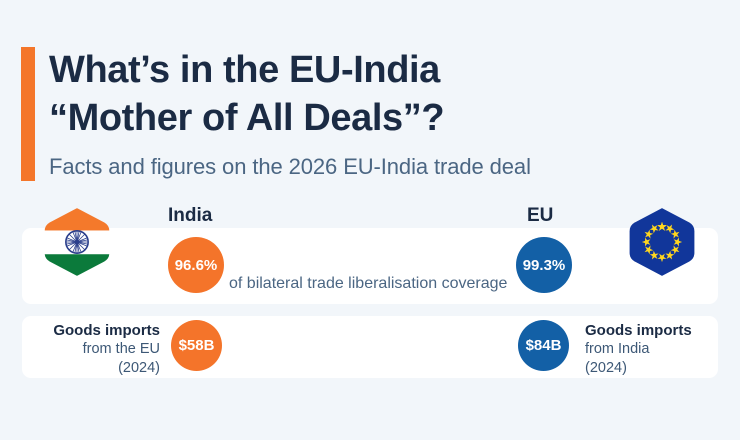 This screenshot has width=740, height=440. I want to click on stat-bubble-eu-coverage: 99.3%, so click(544, 265).